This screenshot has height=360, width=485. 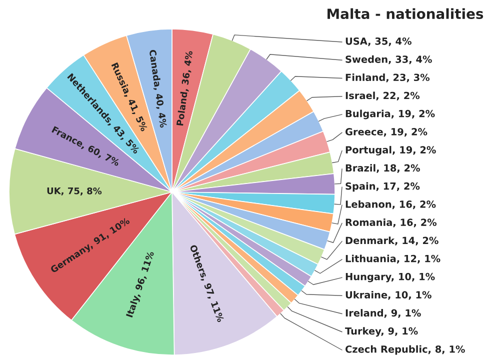 I want to click on slice-label: Portugal, 19, 2%, so click(x=391, y=151).